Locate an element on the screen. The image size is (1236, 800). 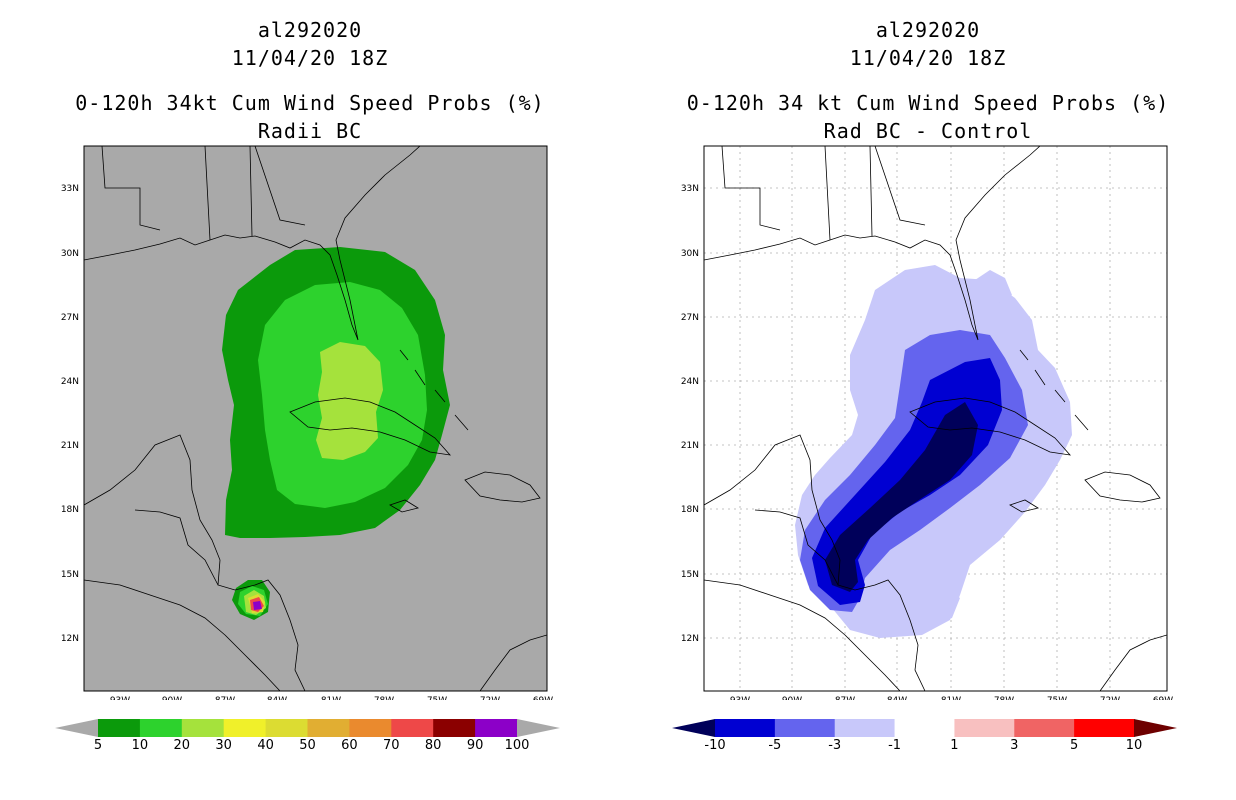
colorbar-tick-label: 40 is located at coordinates (265, 745).